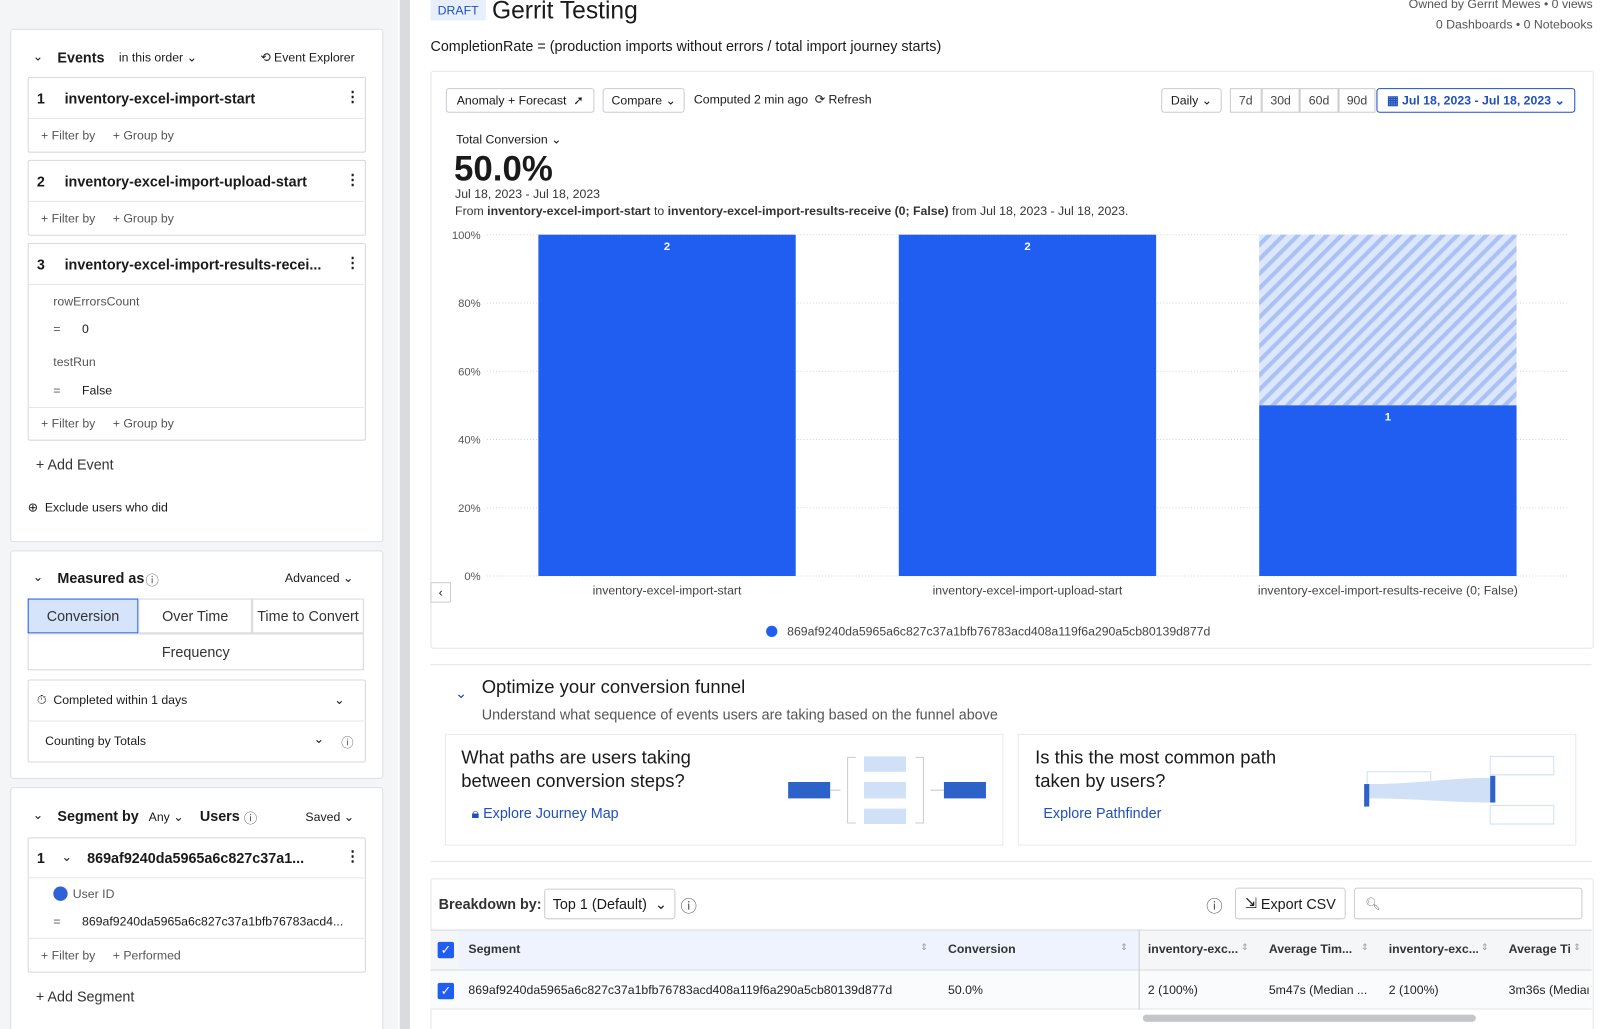 The height and width of the screenshot is (1029, 1607). I want to click on window: ⏱ Completed within 1 days, so click(112, 700).